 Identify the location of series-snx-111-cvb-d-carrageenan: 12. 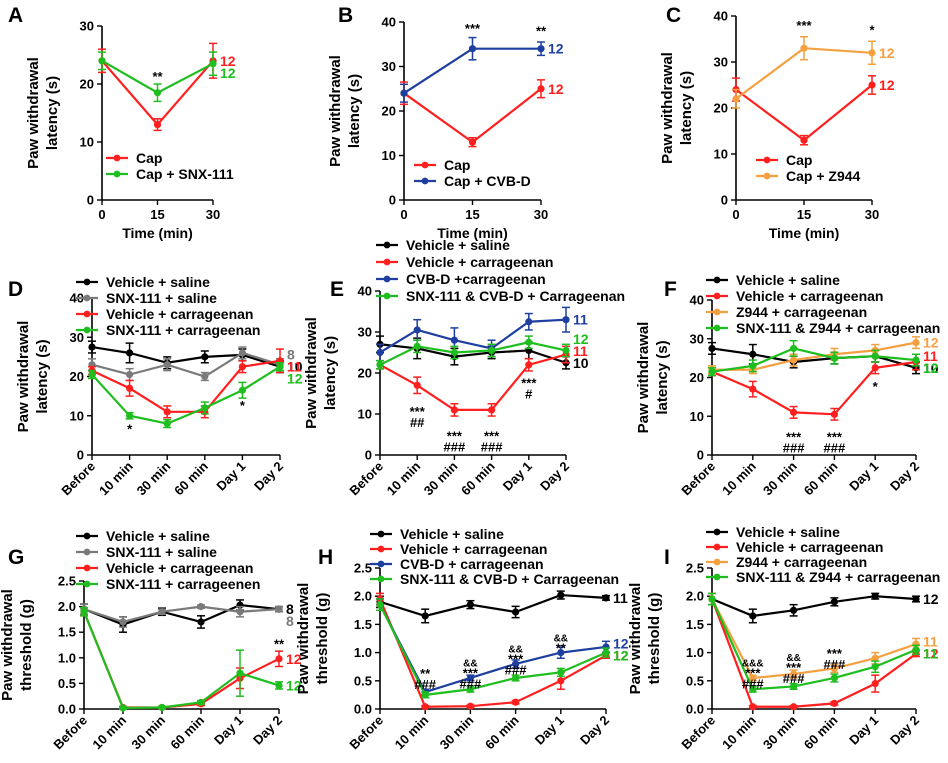
(482, 350).